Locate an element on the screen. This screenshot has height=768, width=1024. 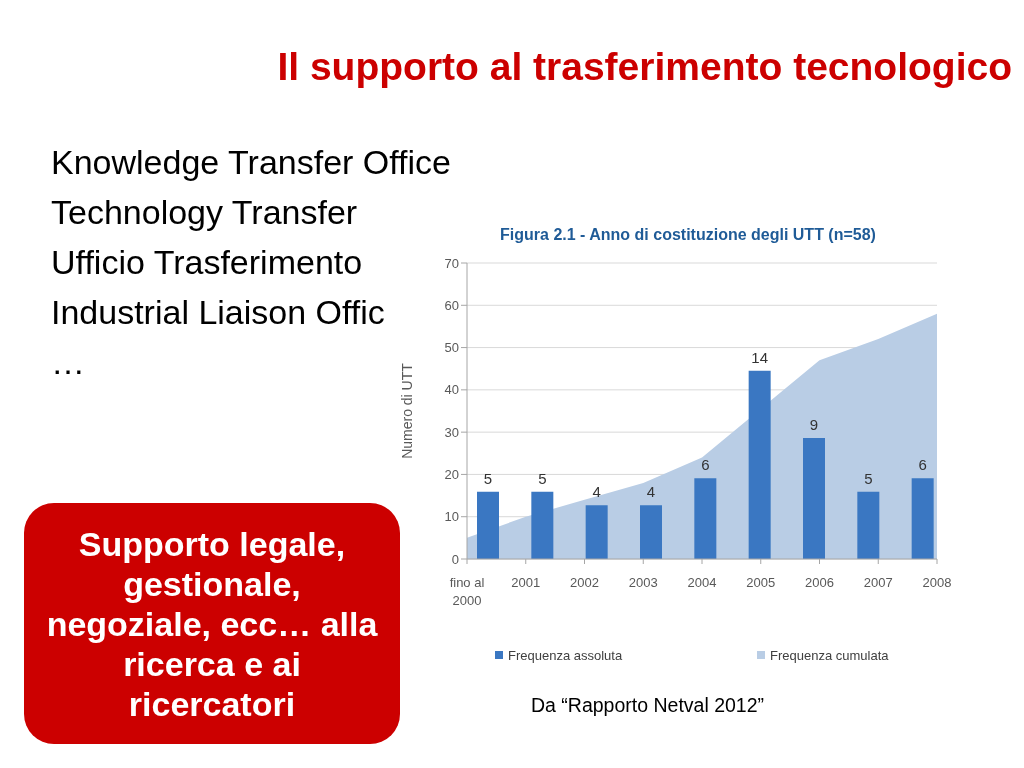
y-tick-label: 20 is located at coordinates (451, 475).